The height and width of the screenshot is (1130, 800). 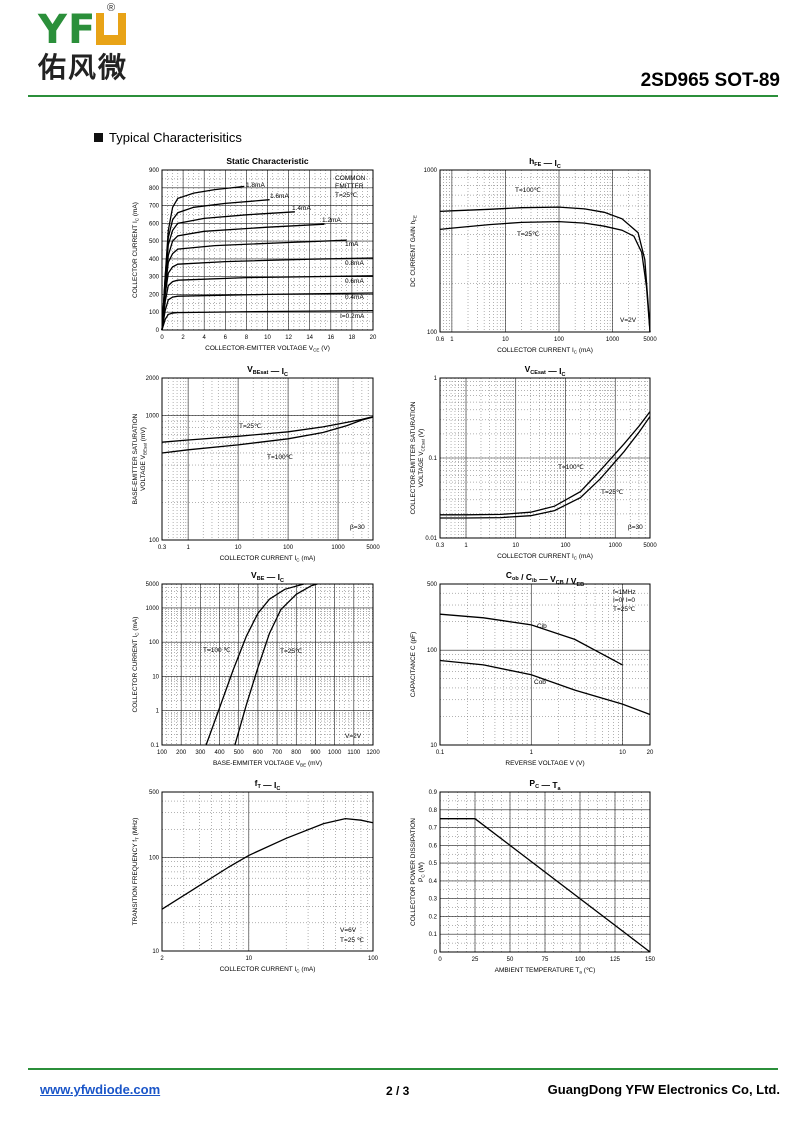 I want to click on y-tick-label: 800, so click(x=154, y=189).